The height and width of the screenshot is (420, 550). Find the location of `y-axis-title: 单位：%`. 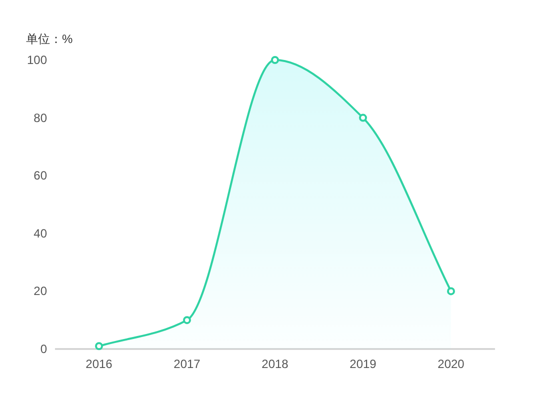

y-axis-title: 单位：% is located at coordinates (49, 39).